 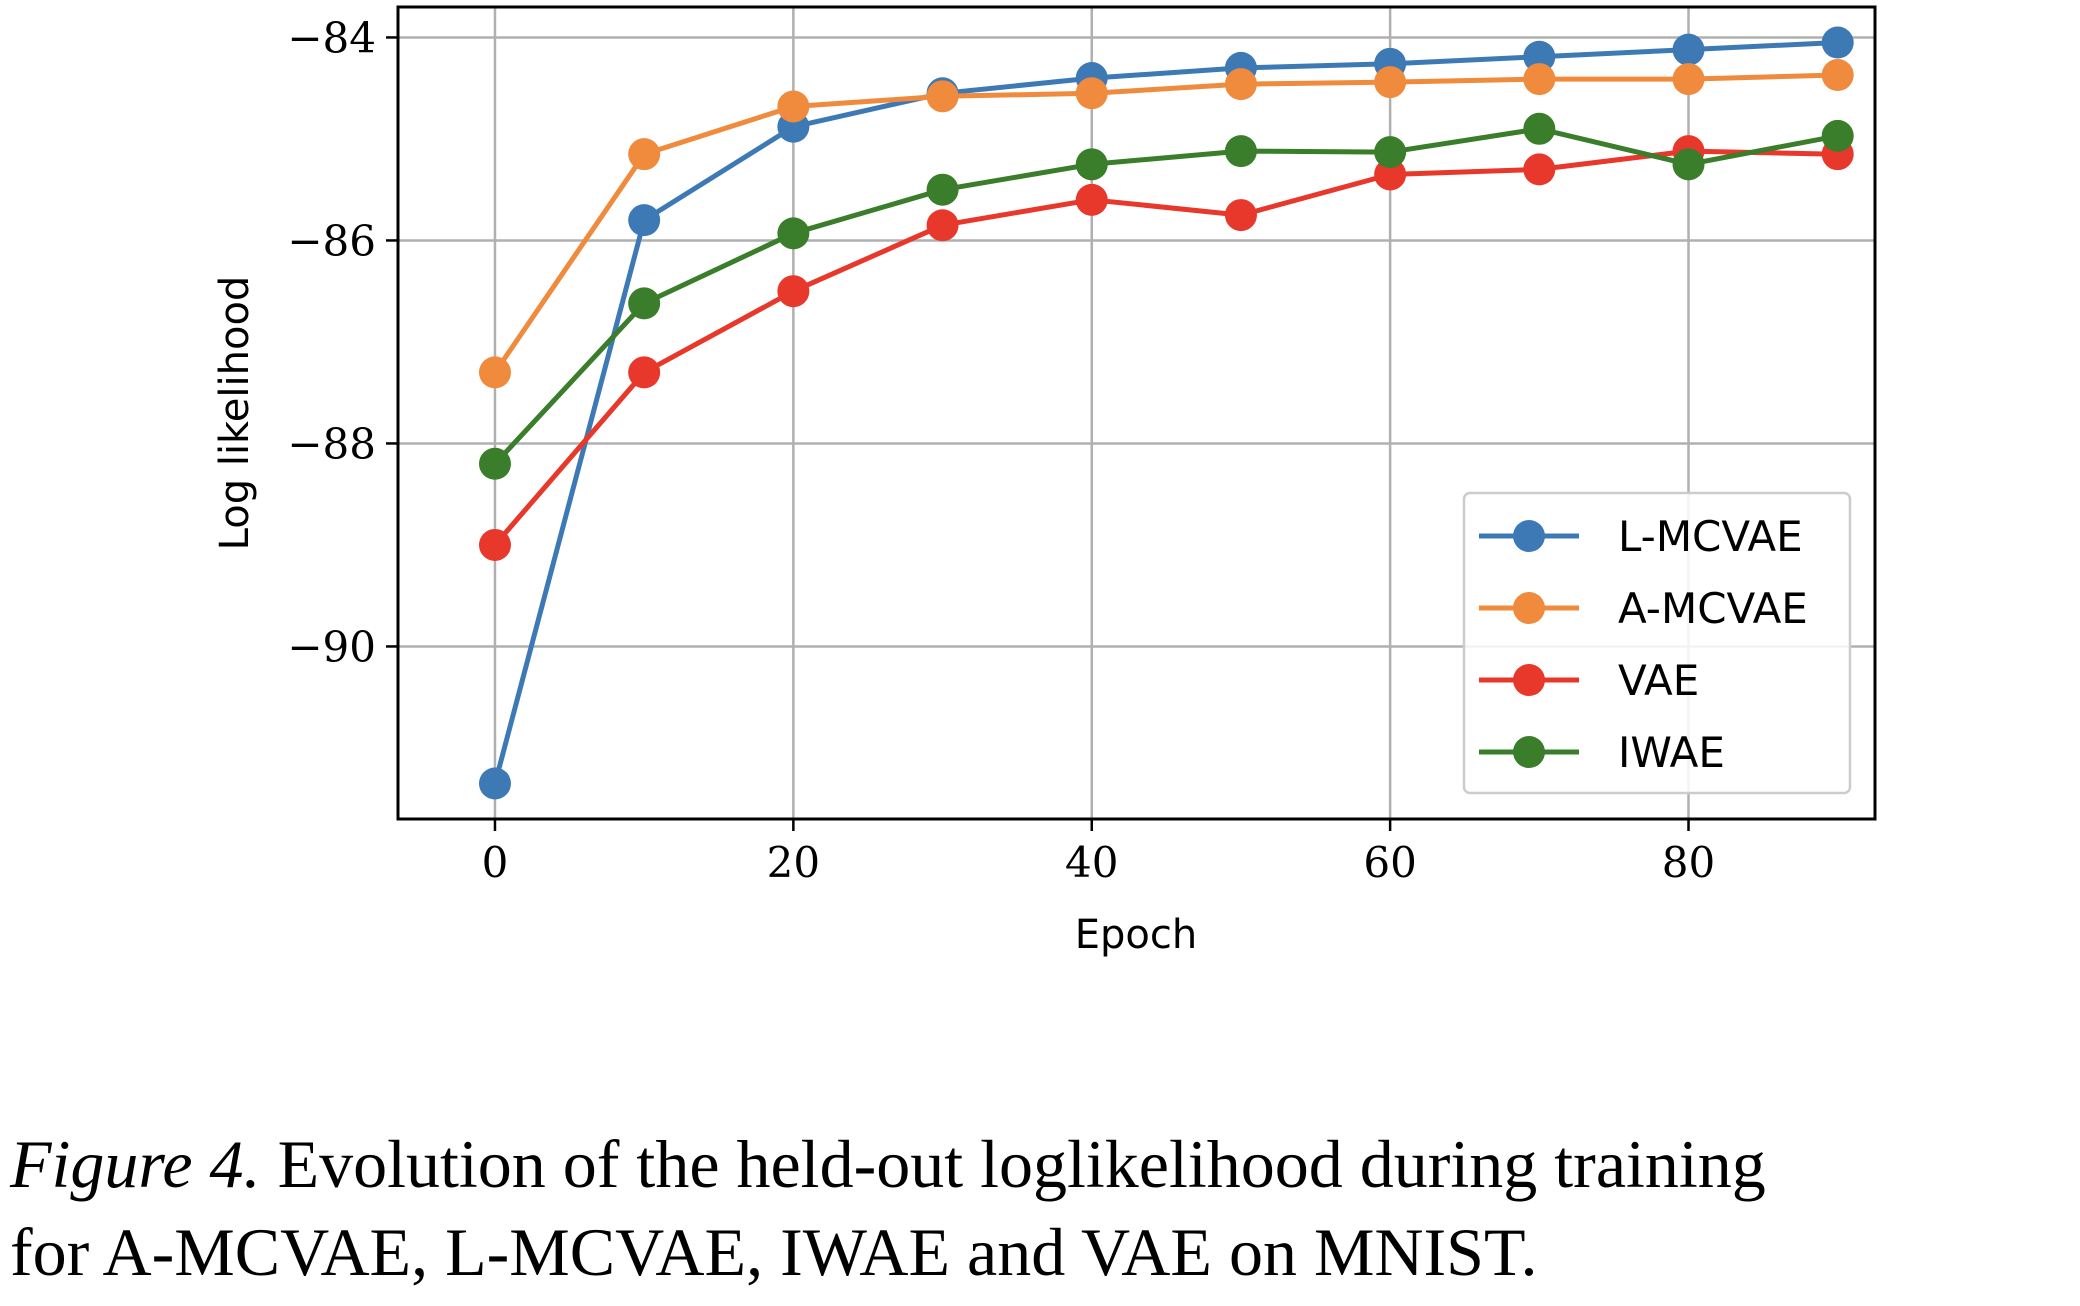 What do you see at coordinates (331, 240) in the screenshot?
I see `y-tick-label: −86` at bounding box center [331, 240].